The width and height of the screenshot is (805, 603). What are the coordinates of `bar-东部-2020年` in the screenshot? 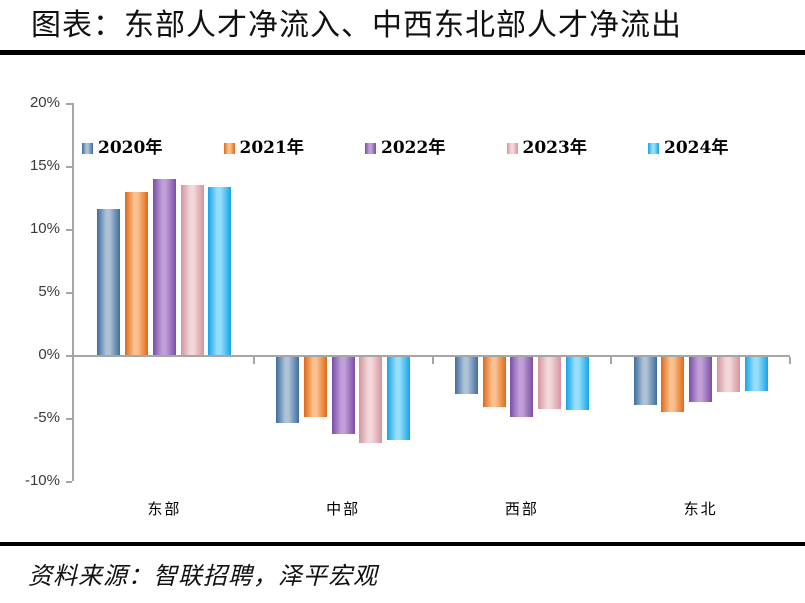 It's located at (109, 281).